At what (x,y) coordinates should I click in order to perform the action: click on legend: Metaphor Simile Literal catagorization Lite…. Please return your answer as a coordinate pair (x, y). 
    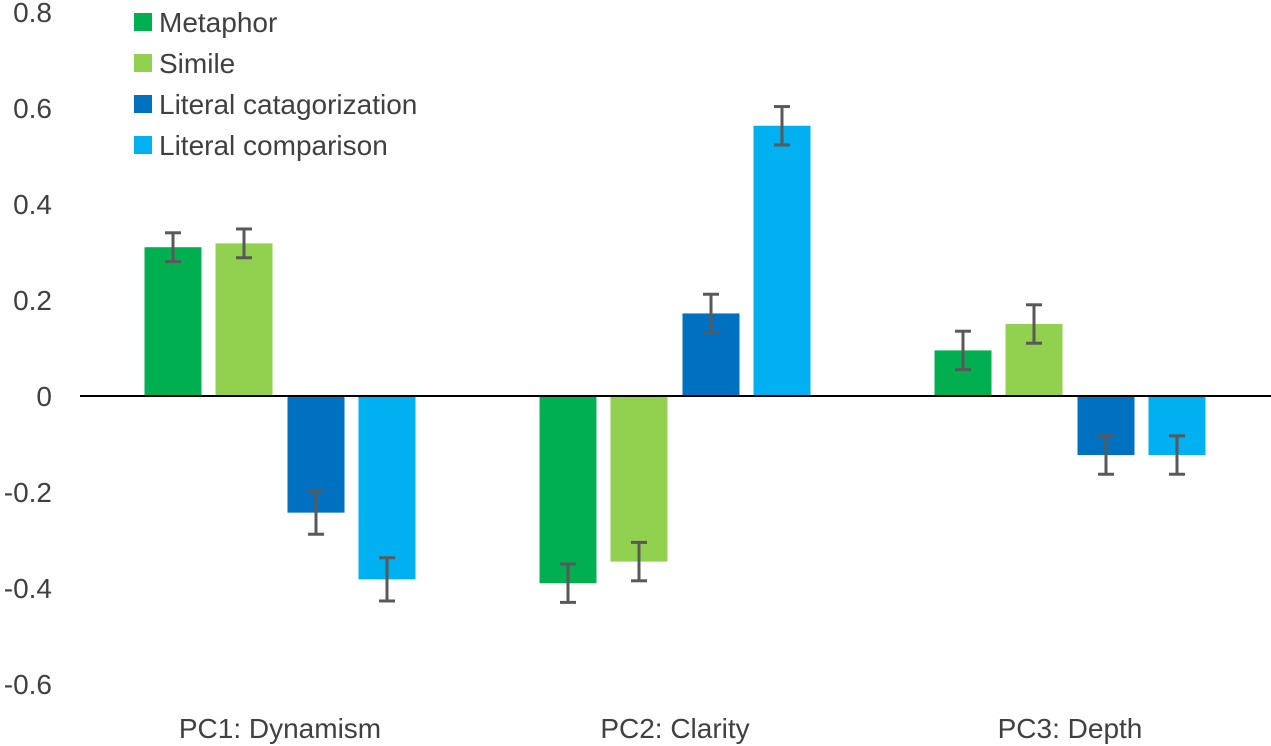
    Looking at the image, I should click on (275, 84).